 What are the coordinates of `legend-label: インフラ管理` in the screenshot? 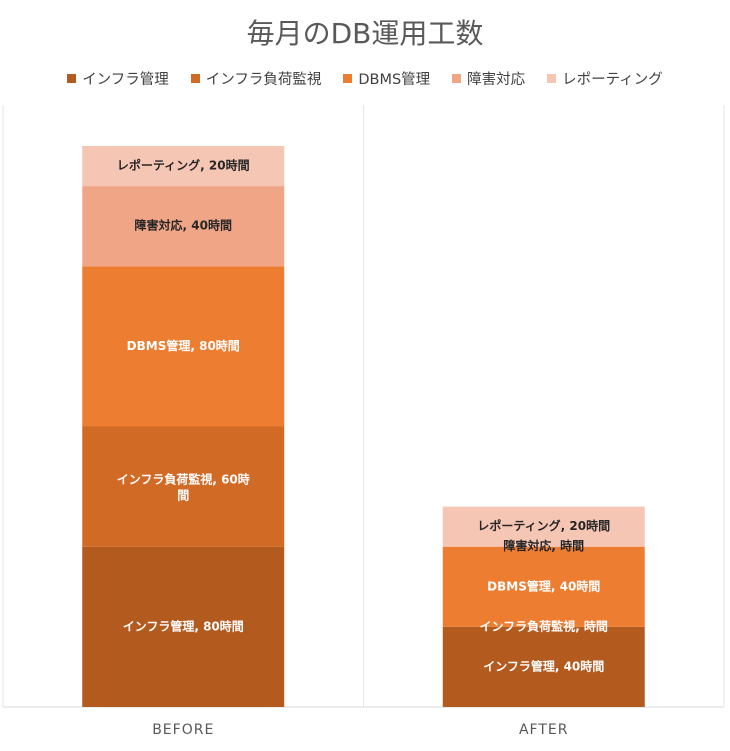 It's located at (125, 80).